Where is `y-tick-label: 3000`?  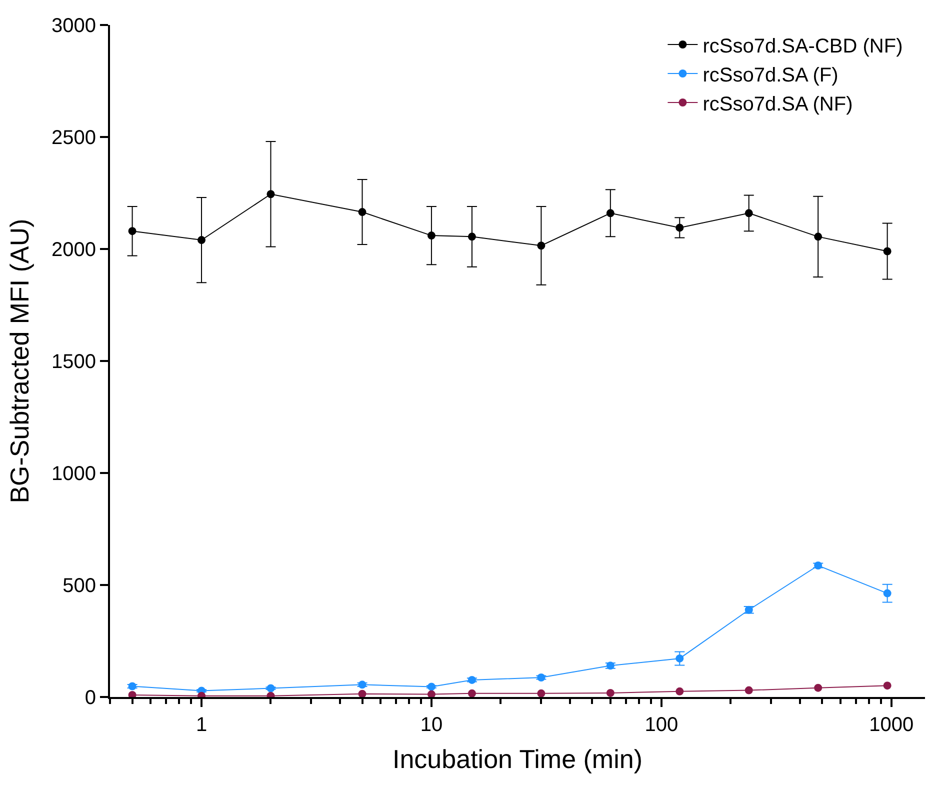 y-tick-label: 3000 is located at coordinates (74, 26).